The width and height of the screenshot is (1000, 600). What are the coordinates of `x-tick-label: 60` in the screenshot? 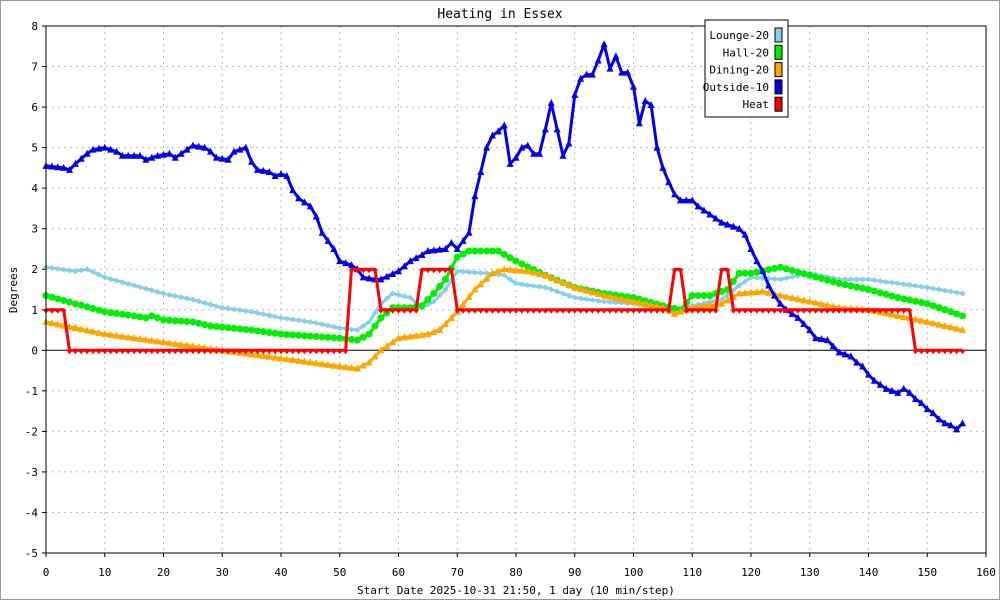 It's located at (398, 572).